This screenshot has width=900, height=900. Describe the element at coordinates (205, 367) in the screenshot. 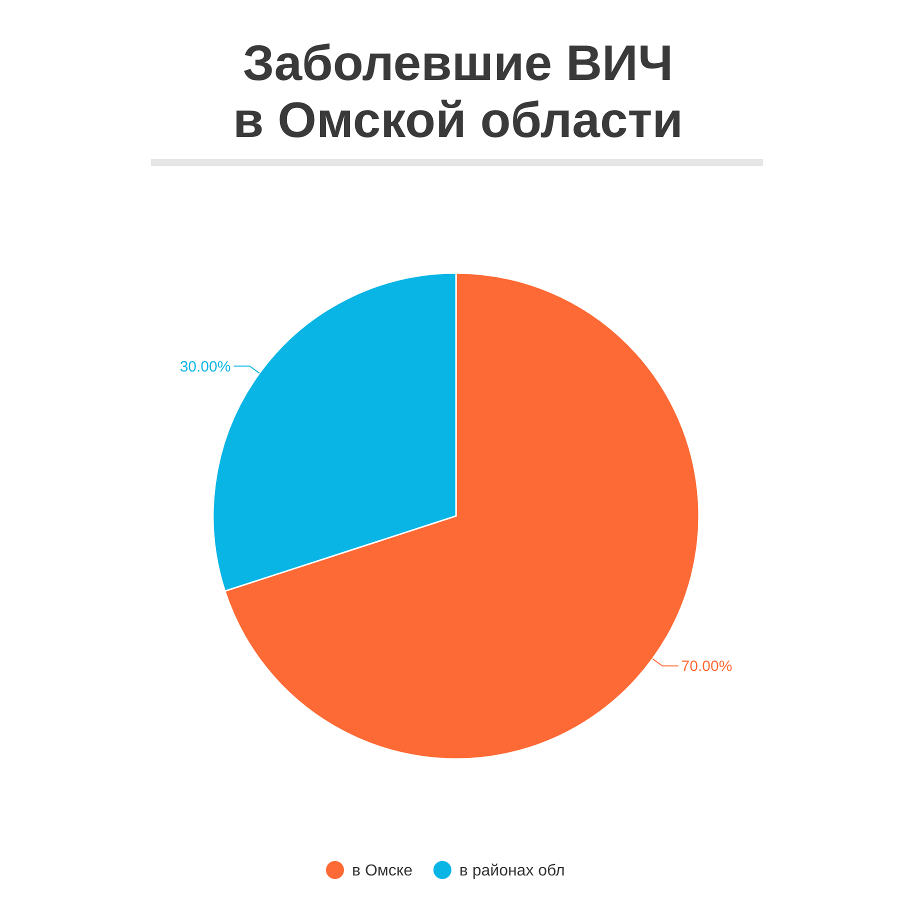

I see `data-label: 30.00%` at that location.